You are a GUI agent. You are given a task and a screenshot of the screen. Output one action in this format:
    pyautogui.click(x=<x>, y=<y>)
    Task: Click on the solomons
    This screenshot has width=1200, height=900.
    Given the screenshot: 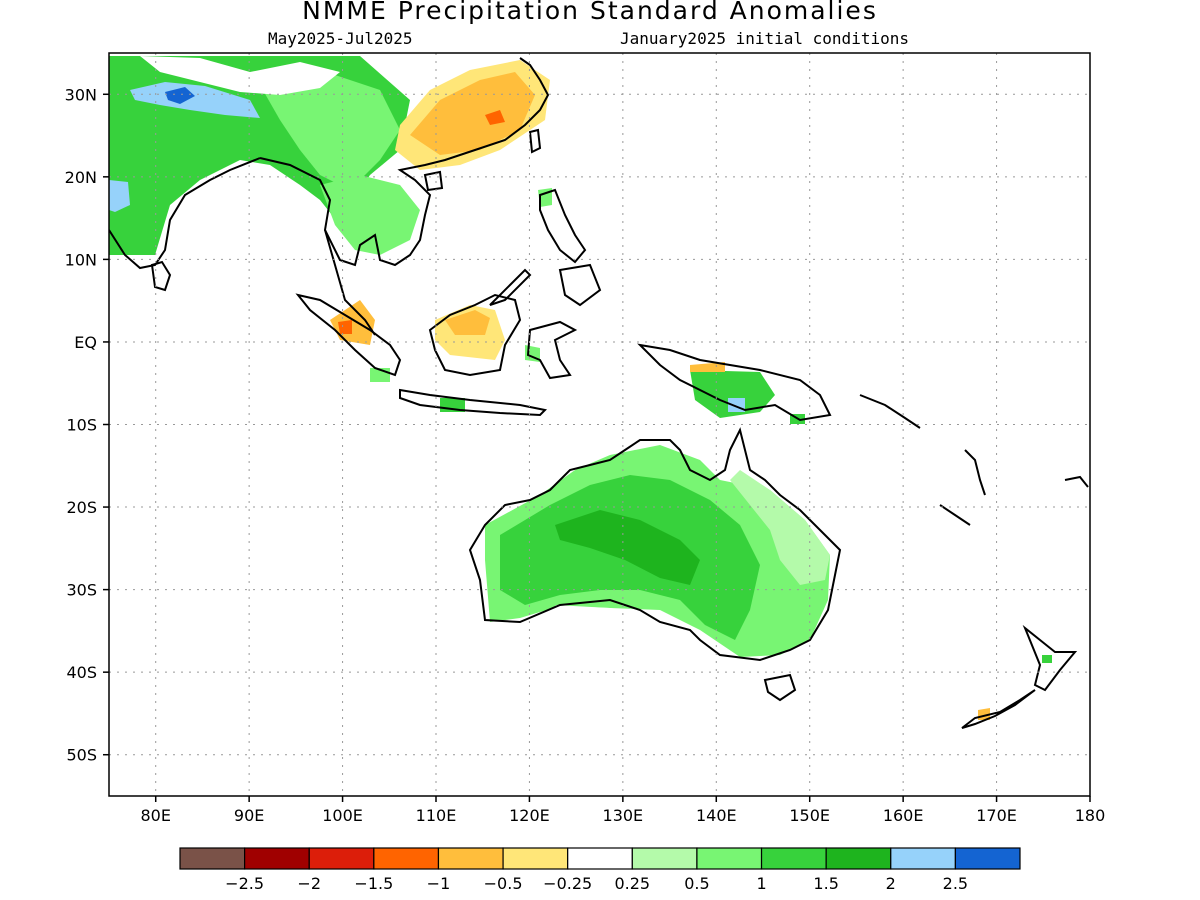 What is the action you would take?
    pyautogui.click(x=890, y=411)
    